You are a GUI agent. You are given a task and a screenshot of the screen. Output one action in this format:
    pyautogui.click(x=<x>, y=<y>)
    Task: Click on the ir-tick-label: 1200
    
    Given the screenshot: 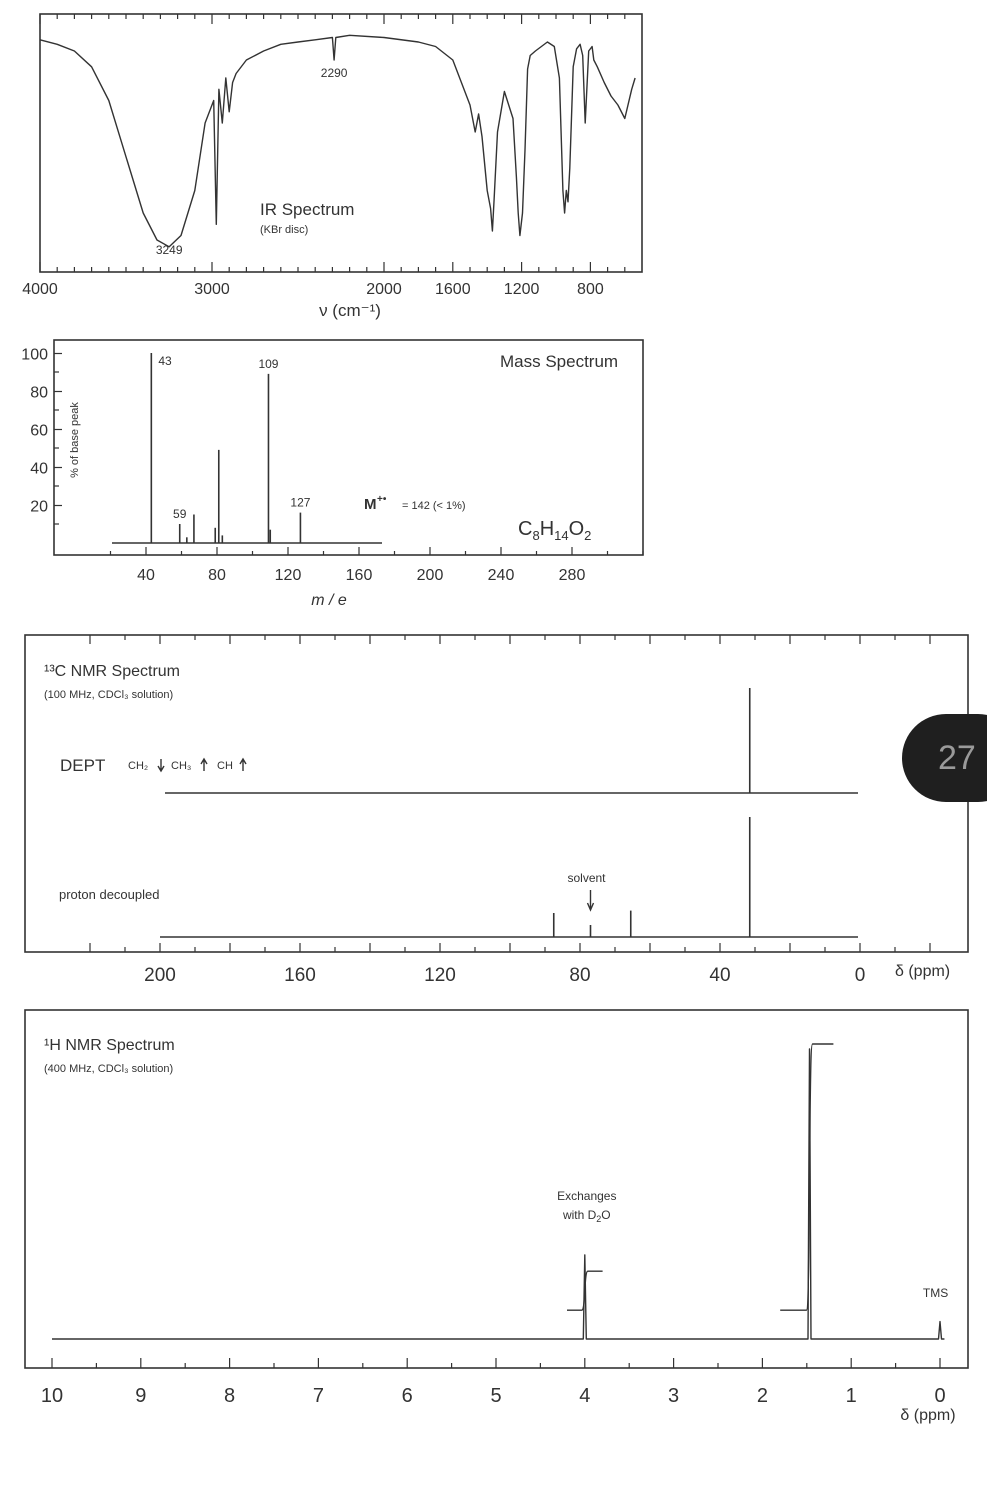 What is the action you would take?
    pyautogui.click(x=522, y=289)
    